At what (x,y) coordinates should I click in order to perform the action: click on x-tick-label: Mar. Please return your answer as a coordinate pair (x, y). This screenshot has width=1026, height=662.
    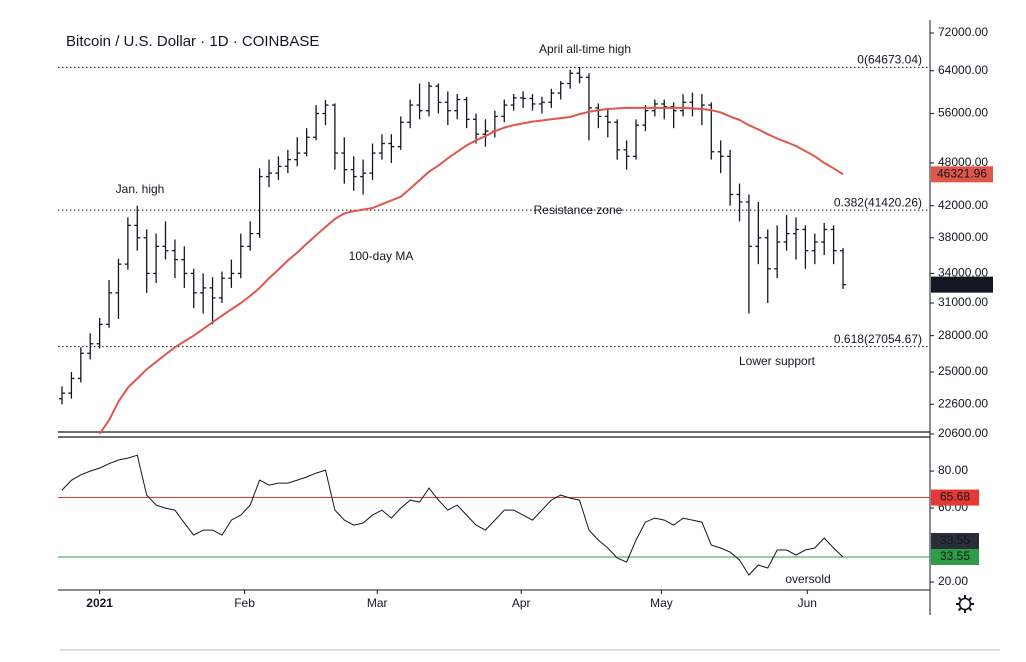
    Looking at the image, I should click on (377, 603).